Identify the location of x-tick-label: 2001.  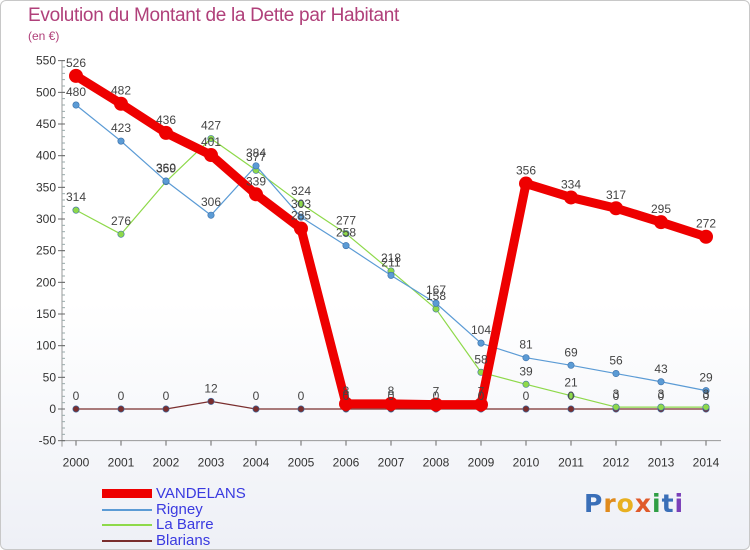
(121, 463).